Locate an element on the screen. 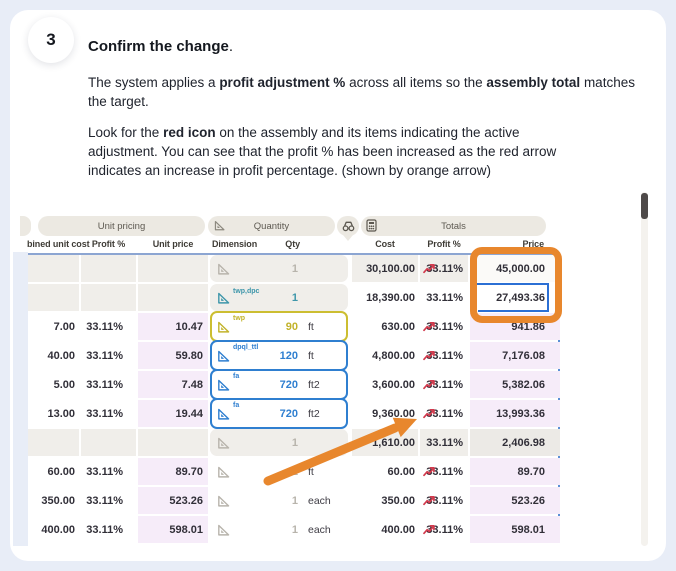  step-title-suffix: . is located at coordinates (231, 46).